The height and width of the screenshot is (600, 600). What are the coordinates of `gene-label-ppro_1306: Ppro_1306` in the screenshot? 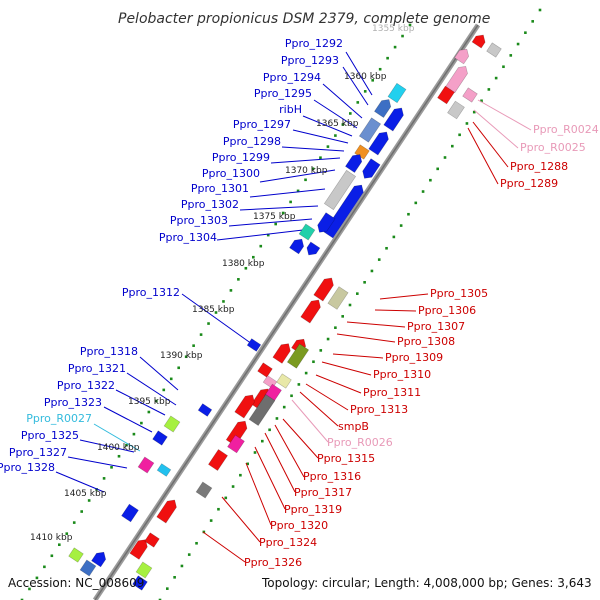 It's located at (447, 310).